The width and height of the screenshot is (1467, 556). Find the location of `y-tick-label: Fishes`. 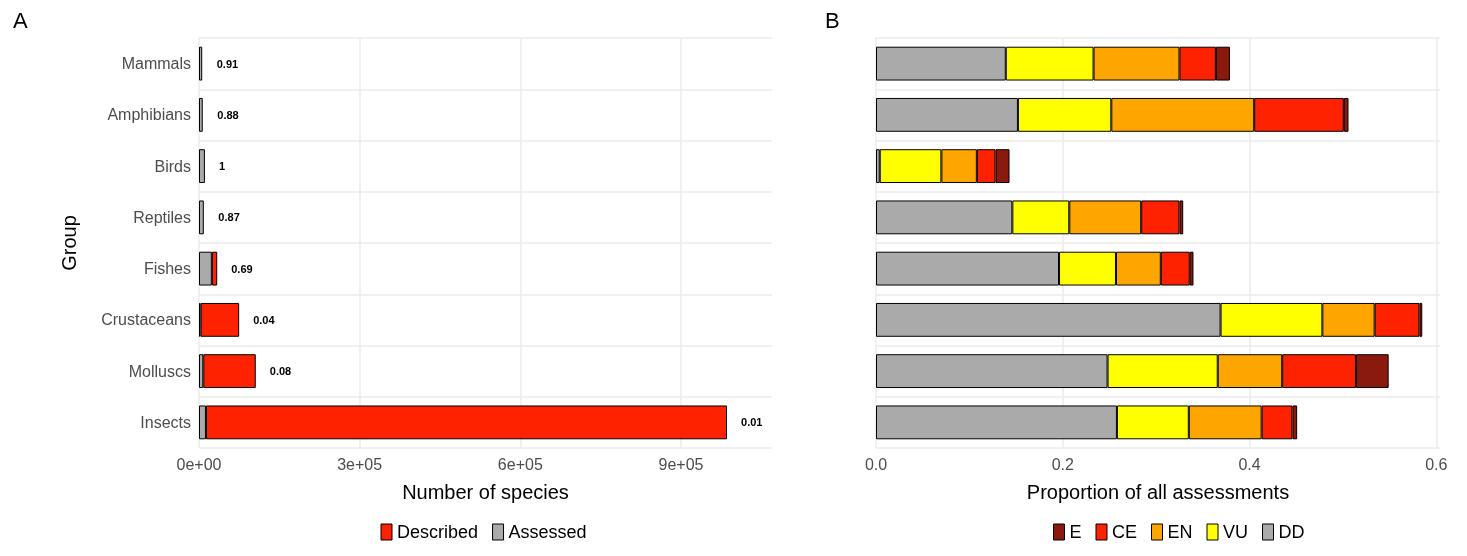

y-tick-label: Fishes is located at coordinates (167, 269).